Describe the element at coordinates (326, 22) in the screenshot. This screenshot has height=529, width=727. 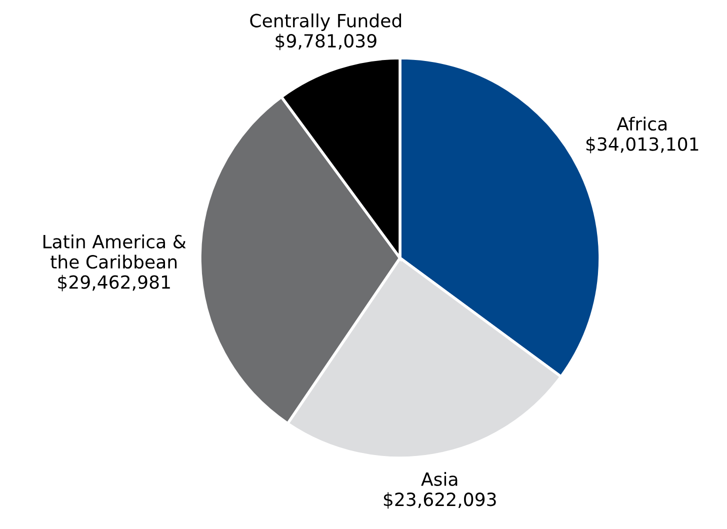
I see `slice-label: Centrally Funded` at that location.